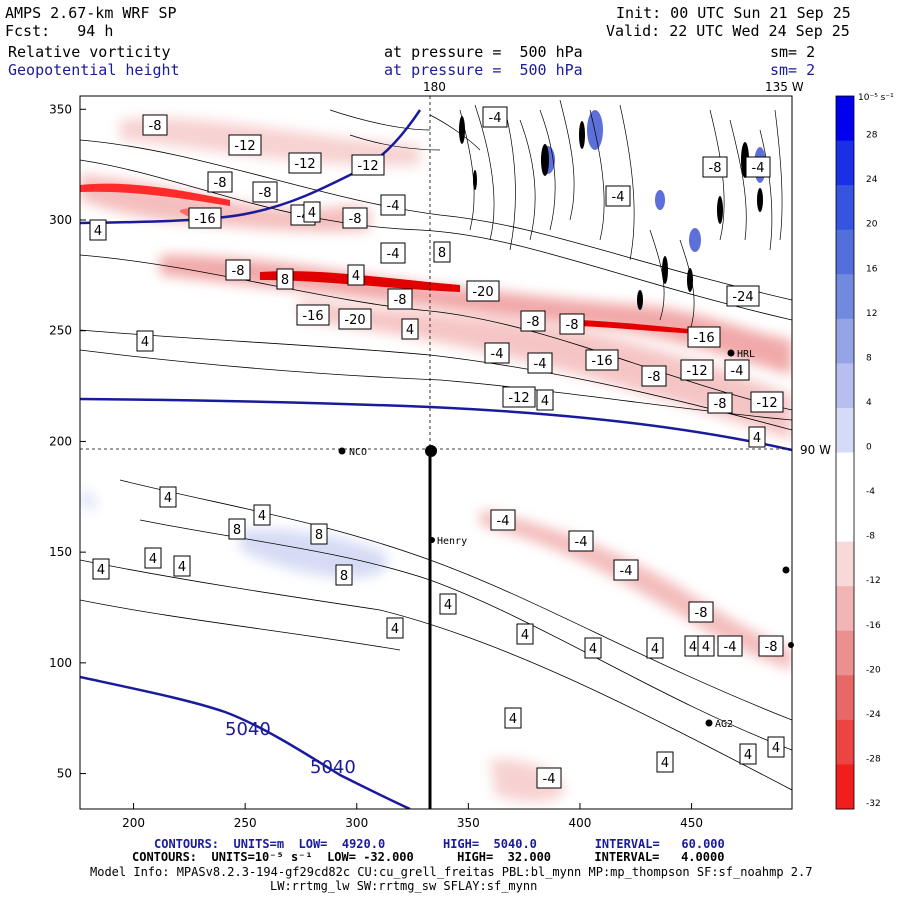 The width and height of the screenshot is (900, 900). Describe the element at coordinates (60, 441) in the screenshot. I see `y-tick-label: 200` at that location.